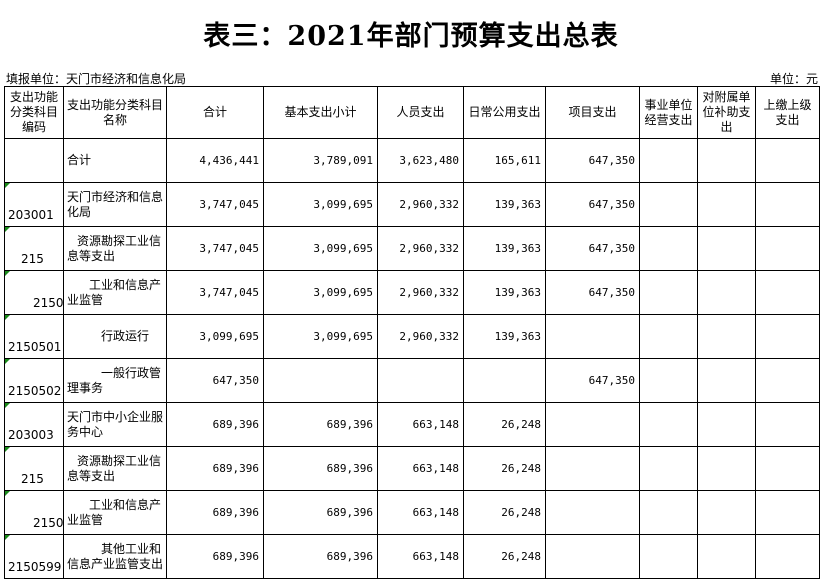  I want to click on row-code: 2150501, so click(34, 336).